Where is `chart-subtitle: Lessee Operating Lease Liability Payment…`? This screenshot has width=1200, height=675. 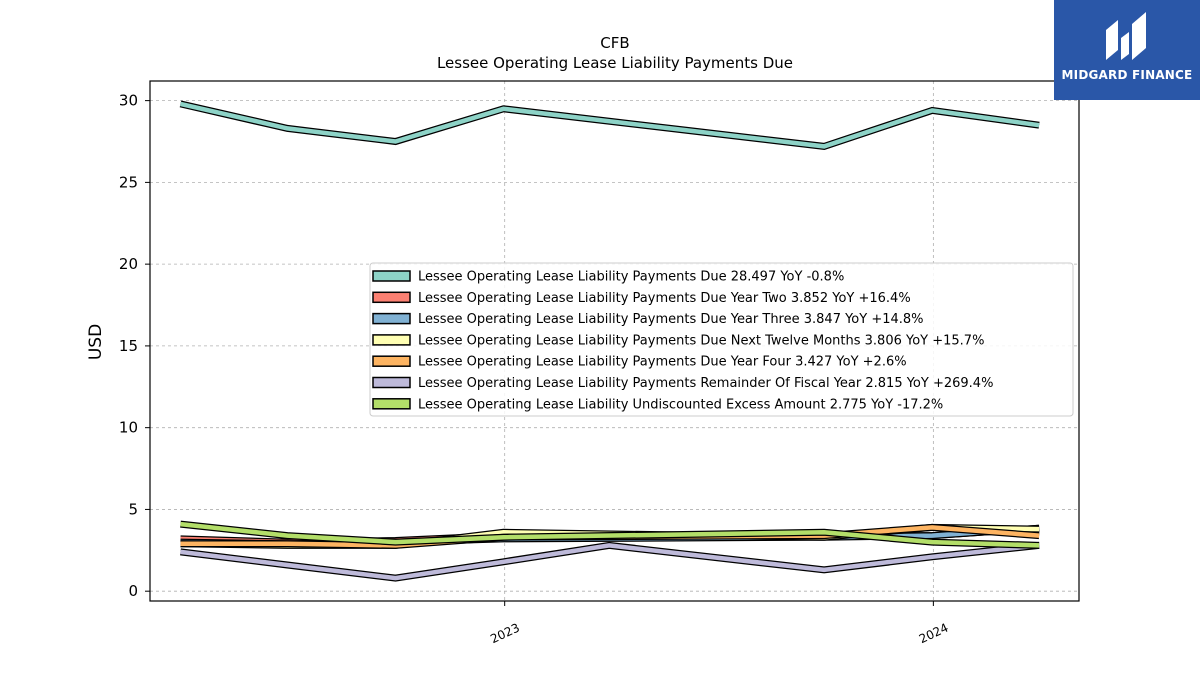 chart-subtitle: Lessee Operating Lease Liability Payment… is located at coordinates (615, 63).